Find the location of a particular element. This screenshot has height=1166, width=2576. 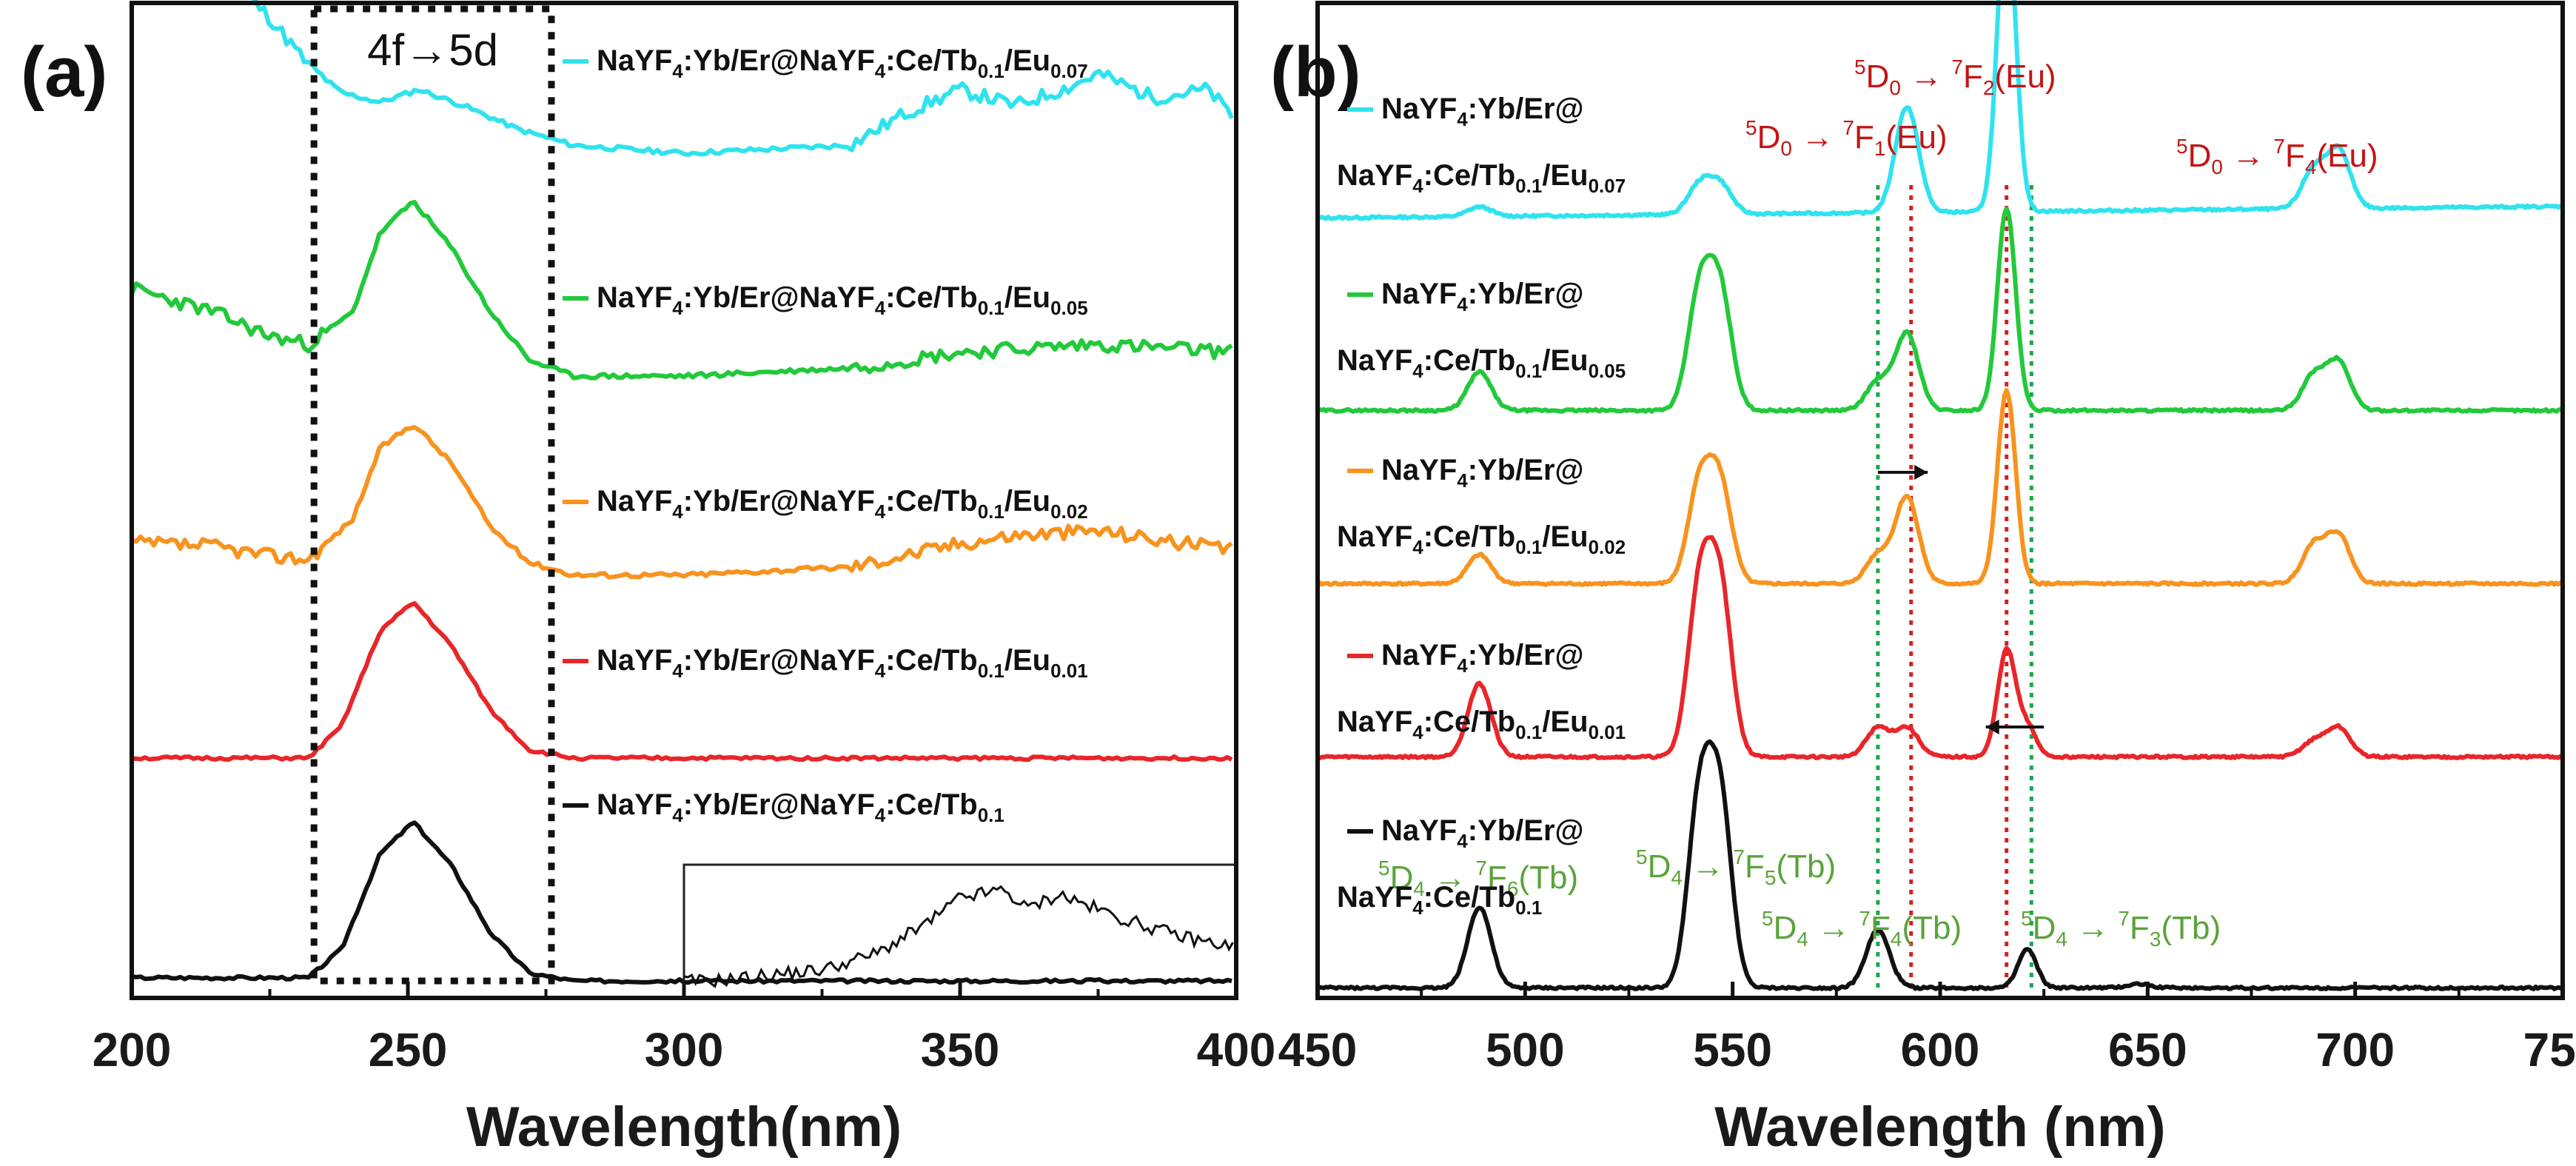

legend-b-label2-cyan: NaYF4​:Ce/Tb0.1​/Eu0.07​ is located at coordinates (1481, 178).